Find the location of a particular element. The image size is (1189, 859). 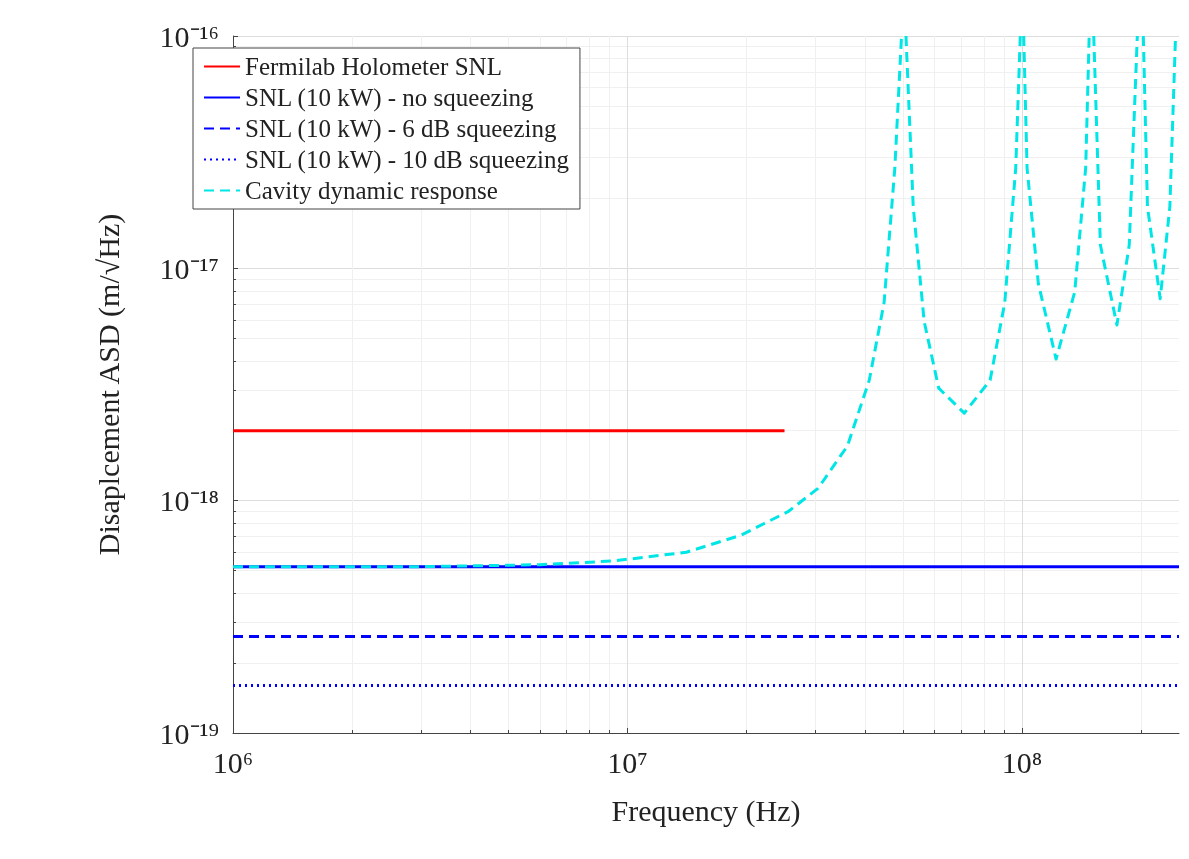

x-tick-label: 10⁸ is located at coordinates (1022, 762).